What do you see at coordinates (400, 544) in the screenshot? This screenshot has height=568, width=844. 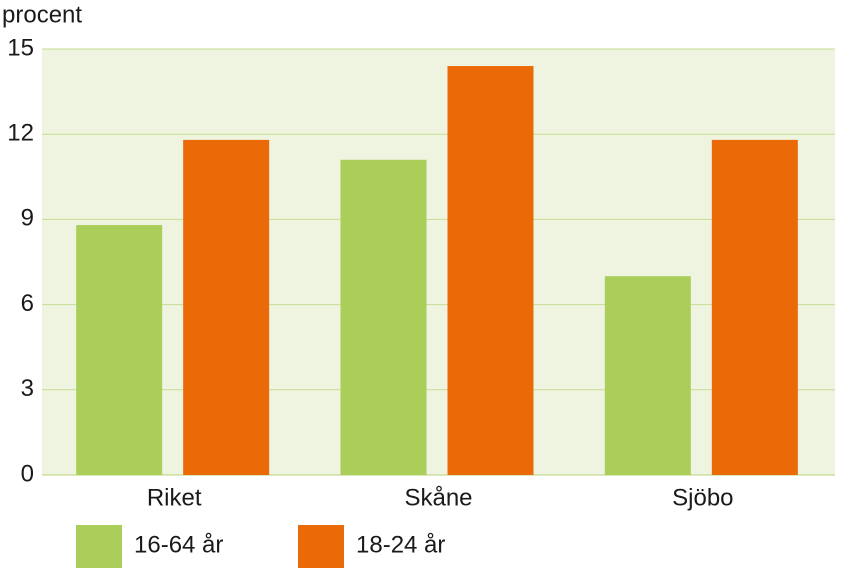 I see `legend-label: 18-24 år` at bounding box center [400, 544].